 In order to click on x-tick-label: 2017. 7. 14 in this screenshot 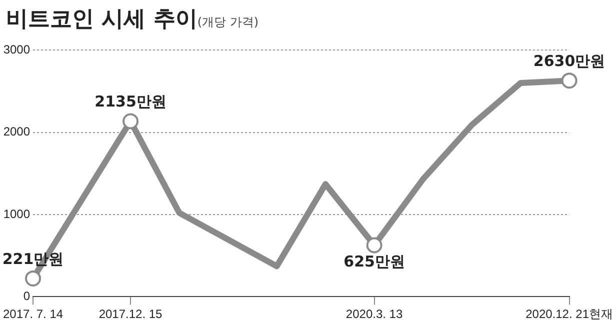, I will do `click(33, 314)`.